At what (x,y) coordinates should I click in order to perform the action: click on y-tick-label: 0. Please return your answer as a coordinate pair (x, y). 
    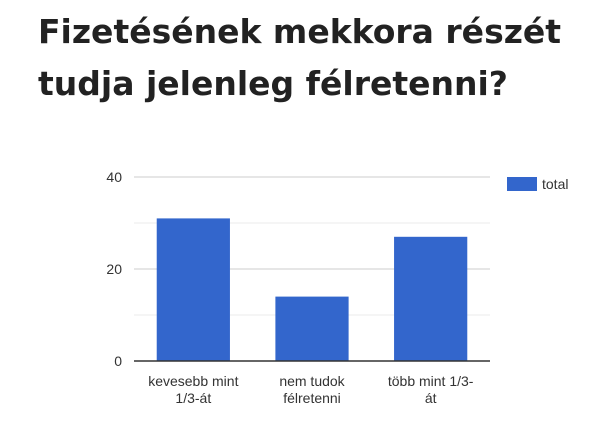
    Looking at the image, I should click on (118, 361).